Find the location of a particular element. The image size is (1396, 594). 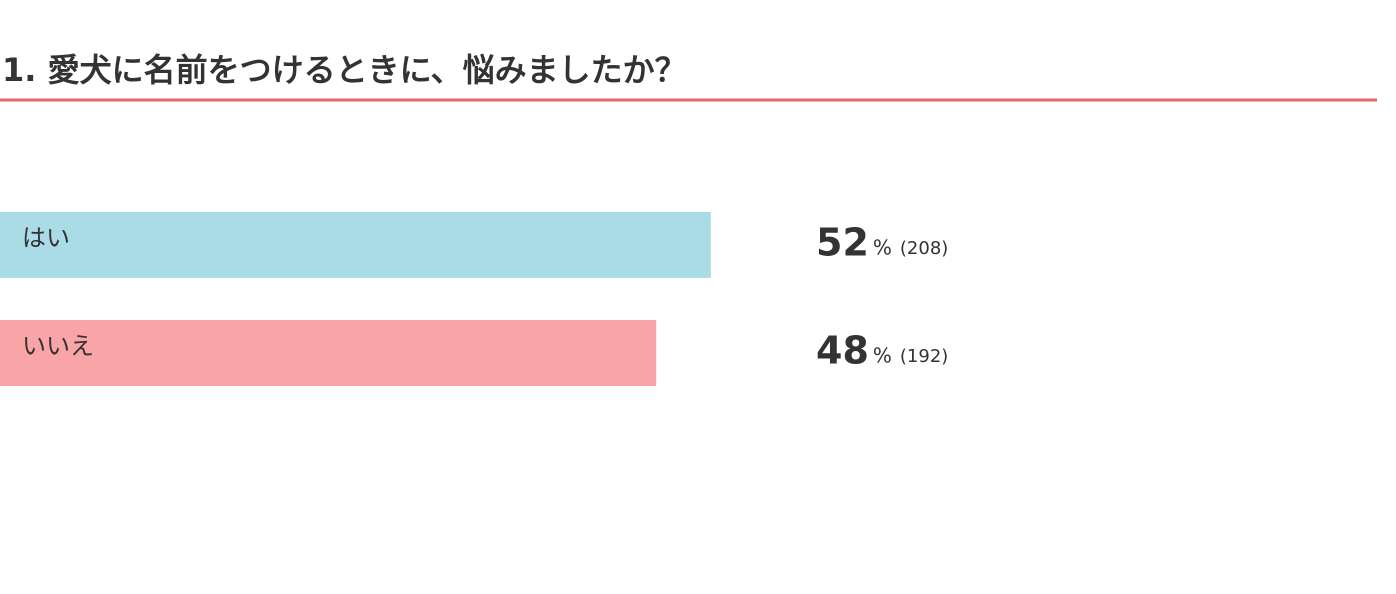

bar-label: はい is located at coordinates (46, 238).